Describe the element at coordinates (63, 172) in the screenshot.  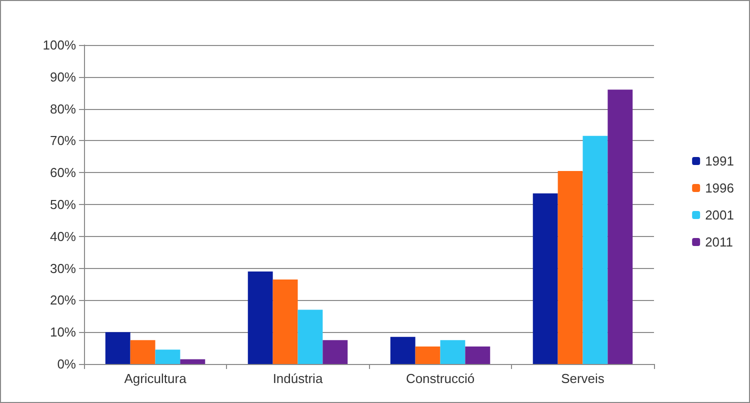
I see `y-tick-label: 60%` at that location.